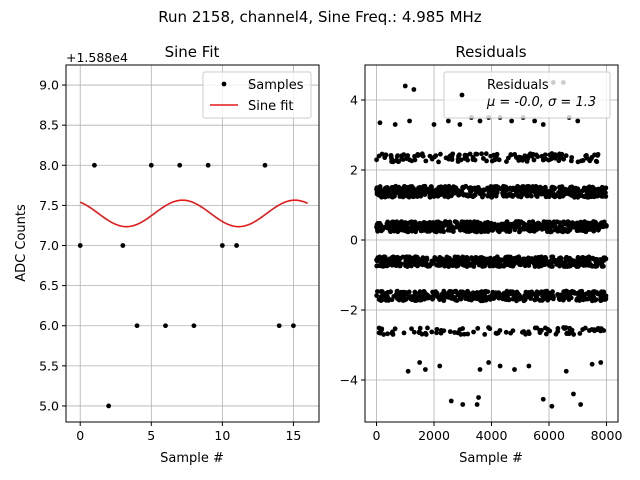 This screenshot has width=640, height=480. I want to click on residuals-ytick-label: −4, so click(349, 380).